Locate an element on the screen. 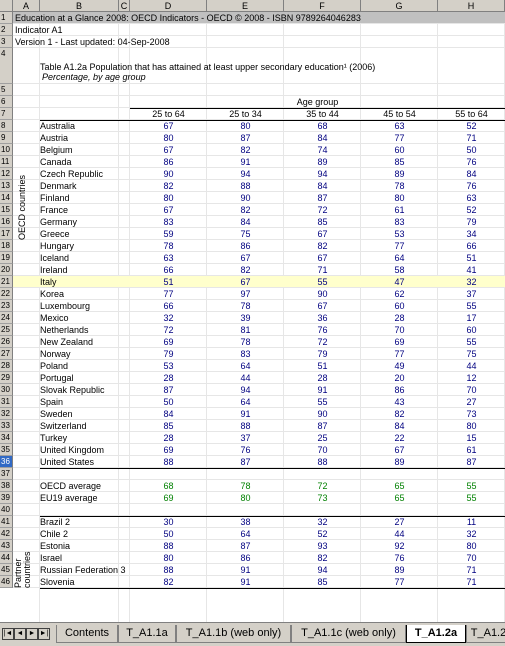 This screenshot has width=505, height=646. value-cell: 70 is located at coordinates (322, 450).